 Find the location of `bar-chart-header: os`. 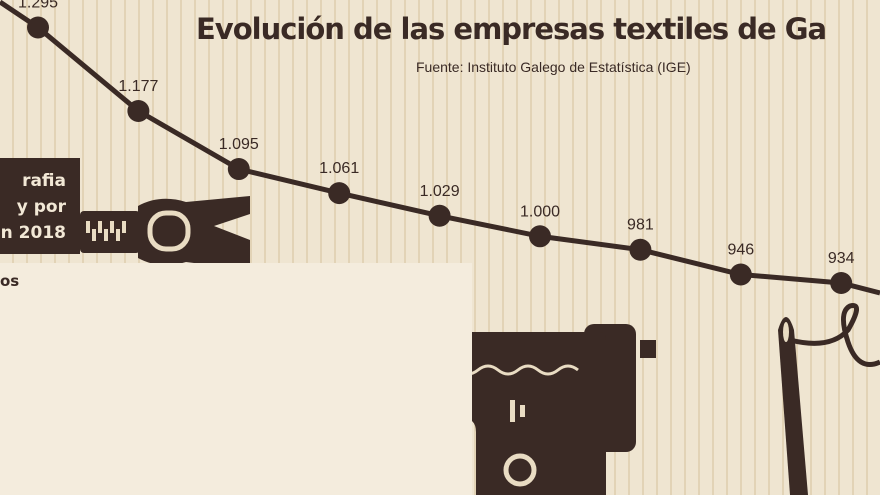

bar-chart-header: os is located at coordinates (10, 281).